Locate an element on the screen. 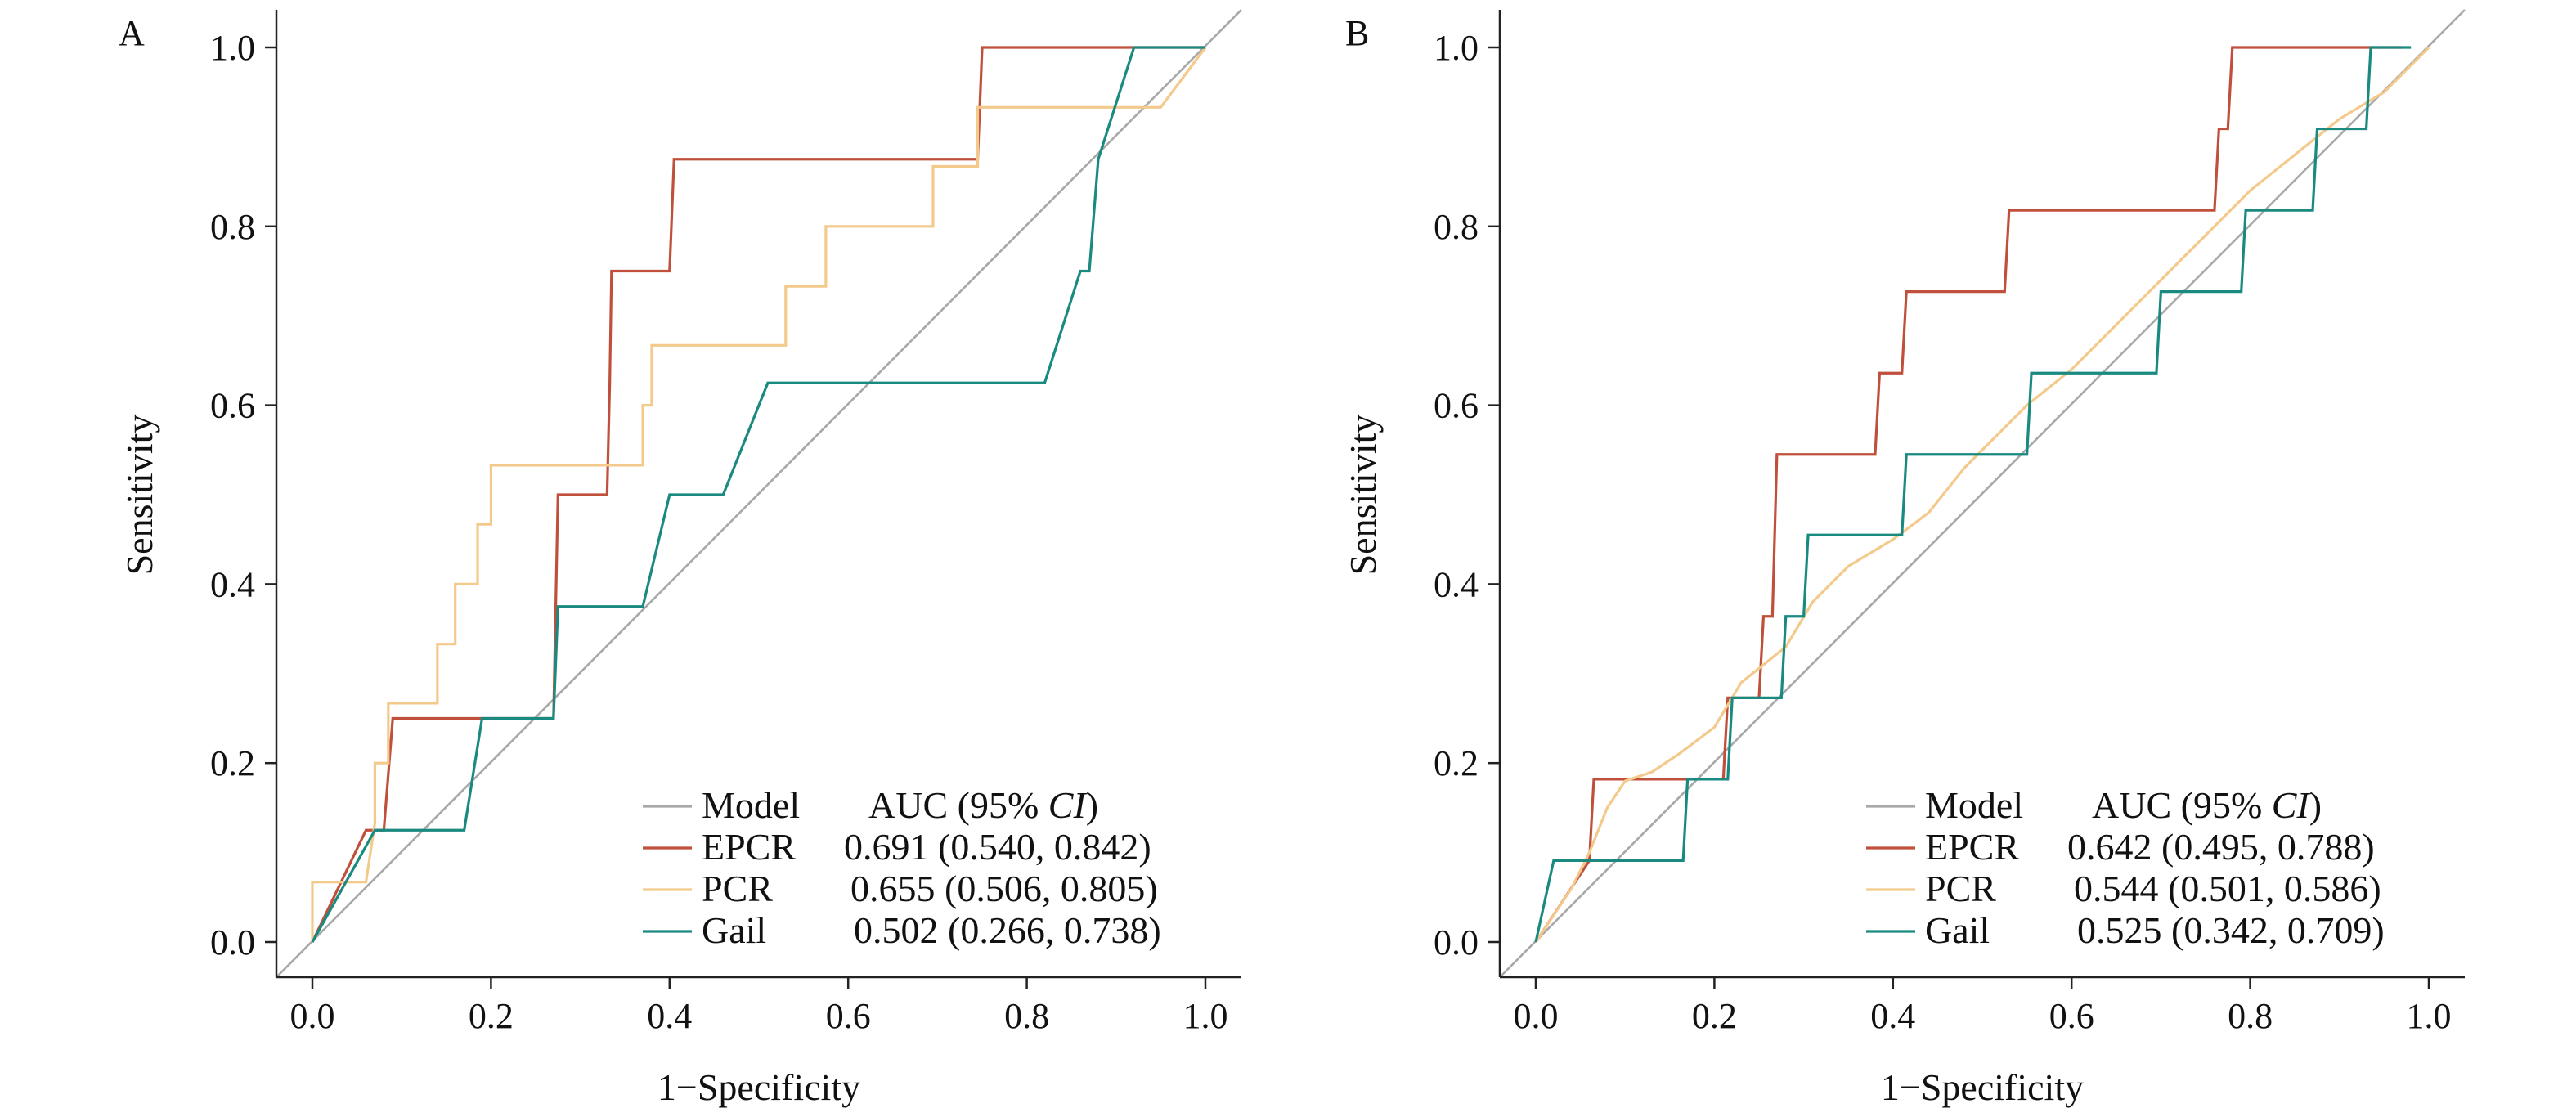  panel-b-x-tick-label: 0.2 is located at coordinates (1714, 1016).